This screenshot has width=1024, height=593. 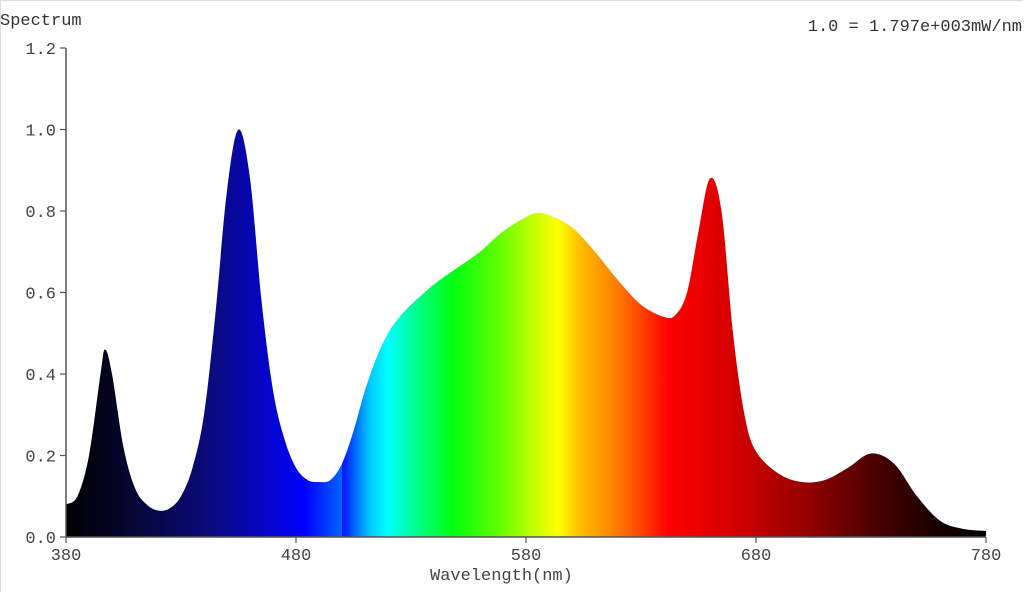 I want to click on y-tick-label: 1.0, so click(x=40, y=132).